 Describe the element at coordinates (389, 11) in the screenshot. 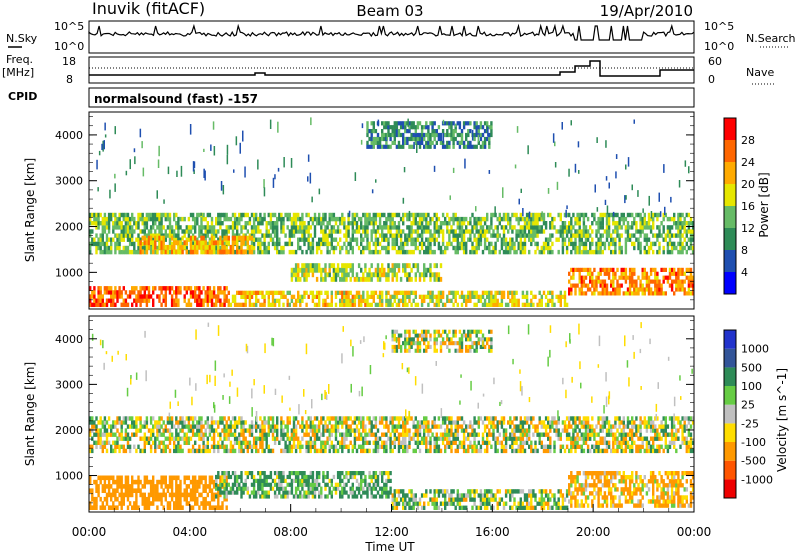

I see `beam-title: Beam 03` at that location.